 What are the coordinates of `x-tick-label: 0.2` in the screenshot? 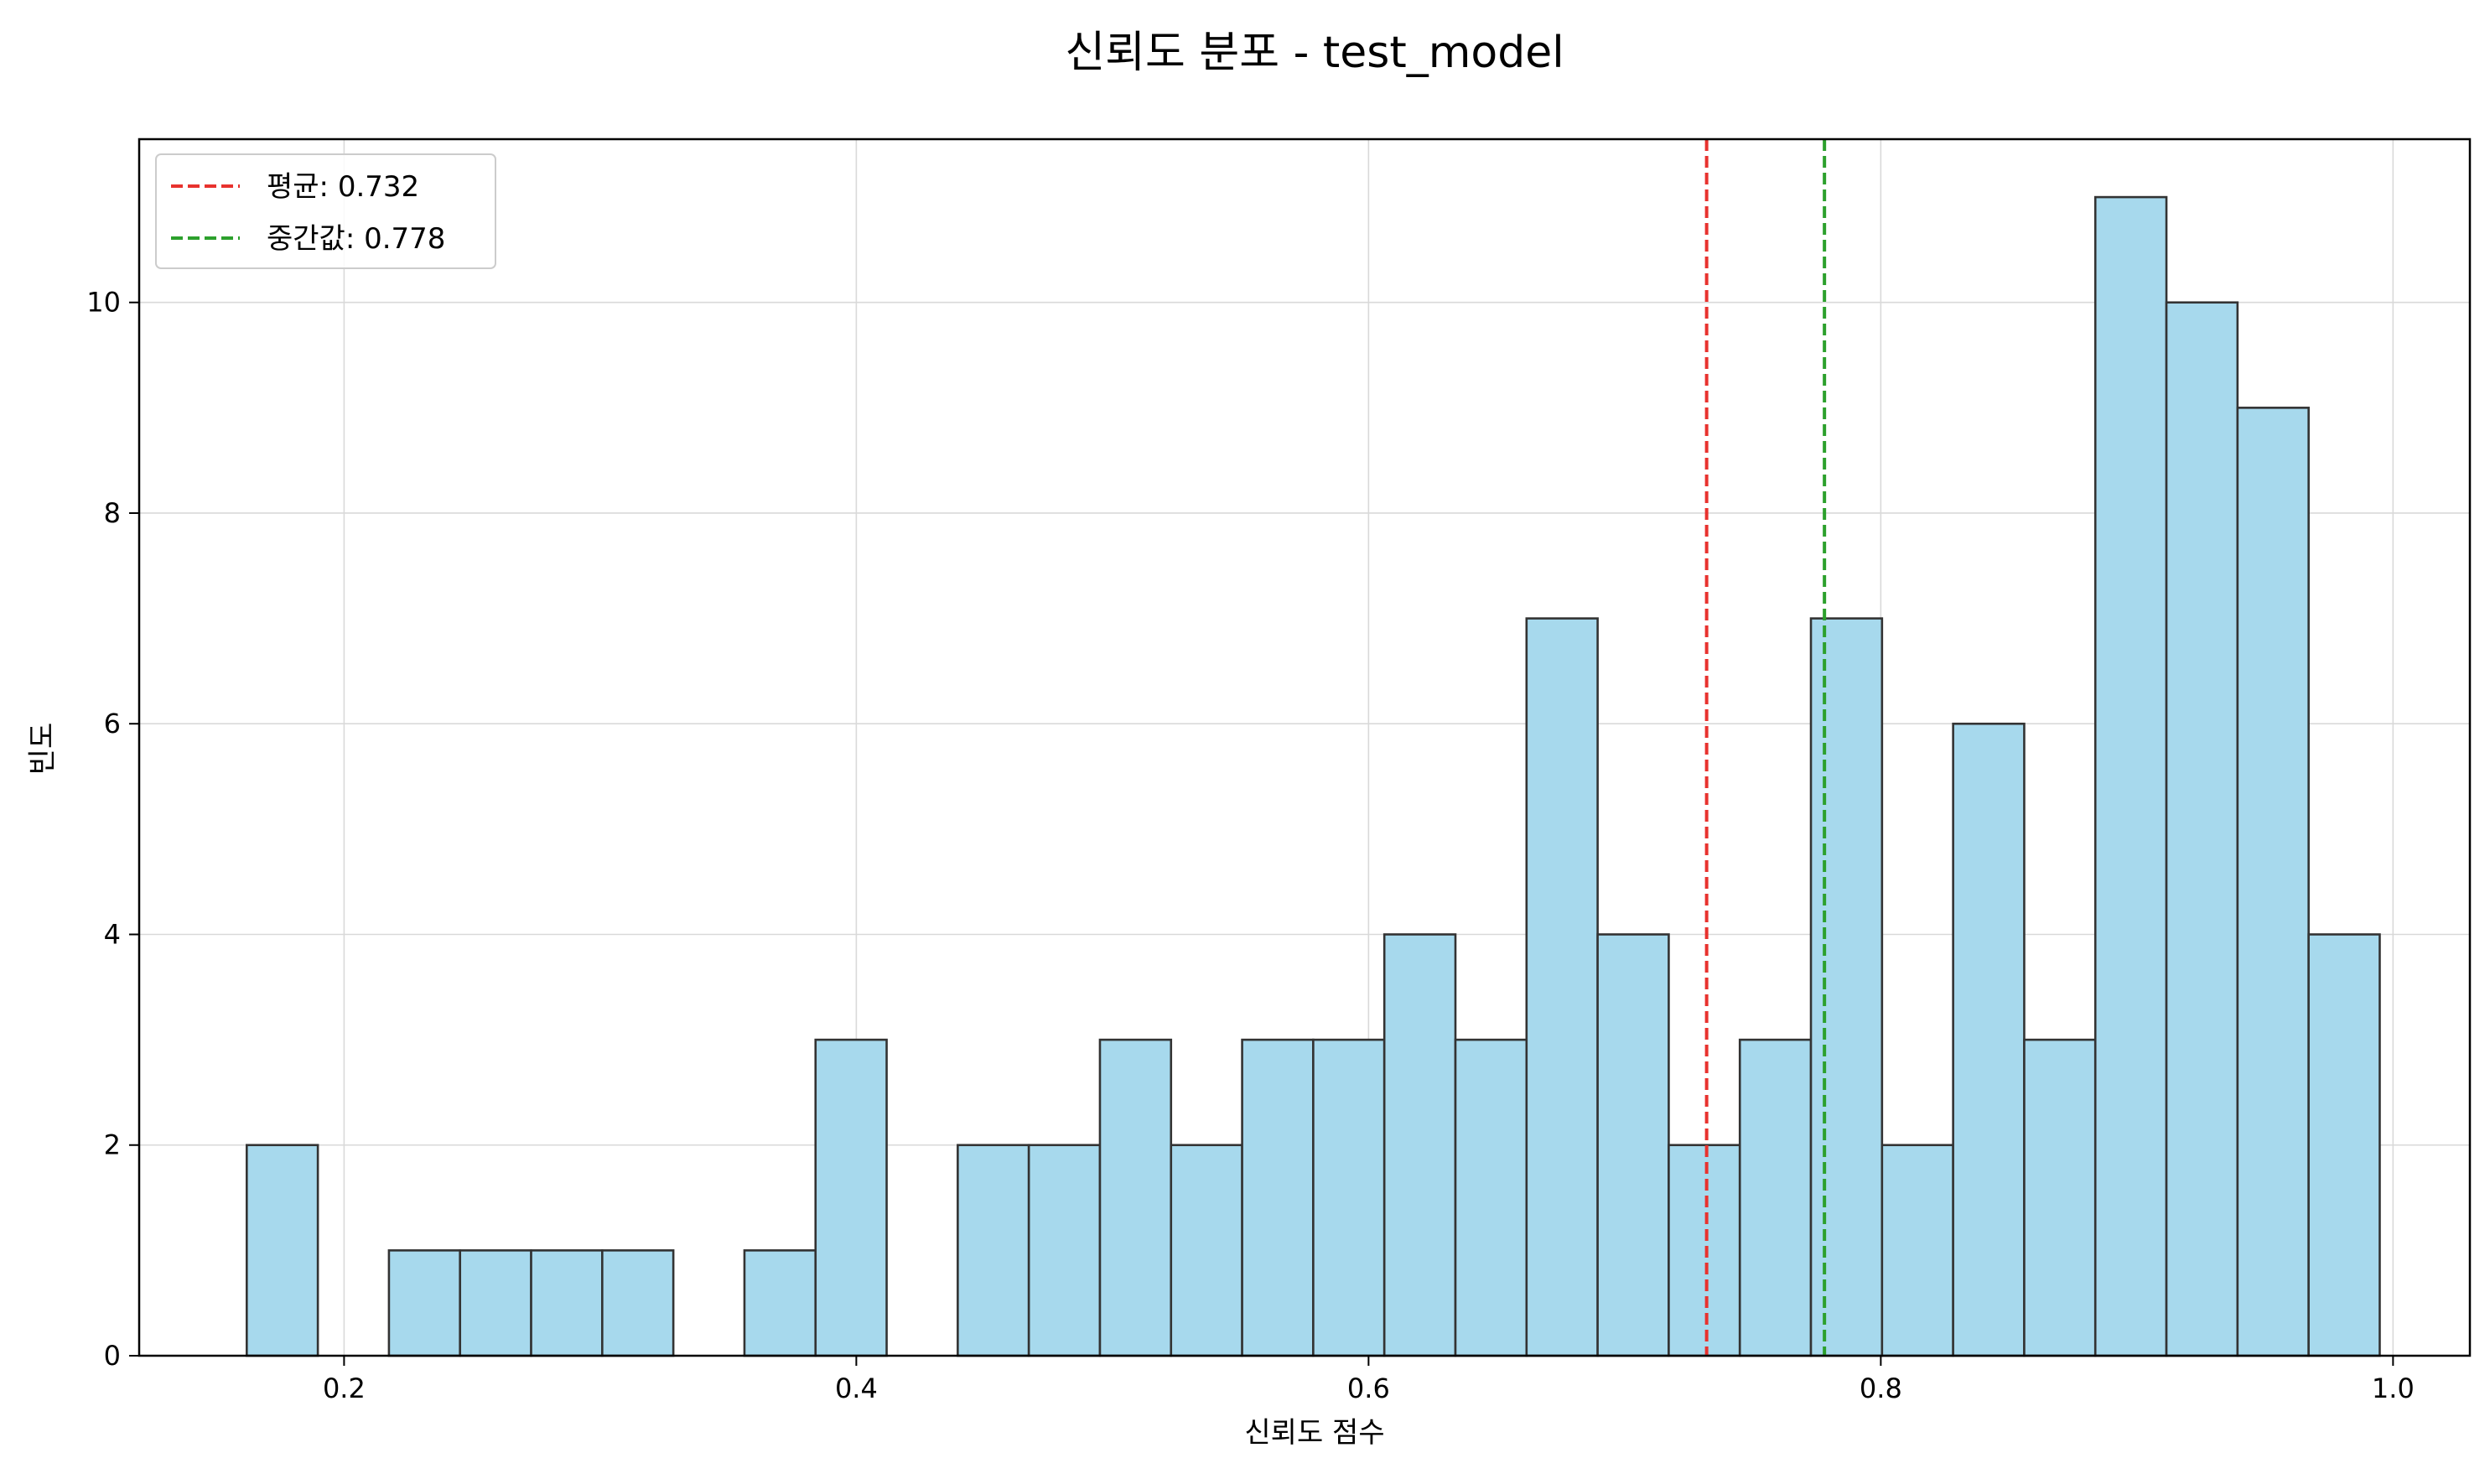 It's located at (344, 1388).